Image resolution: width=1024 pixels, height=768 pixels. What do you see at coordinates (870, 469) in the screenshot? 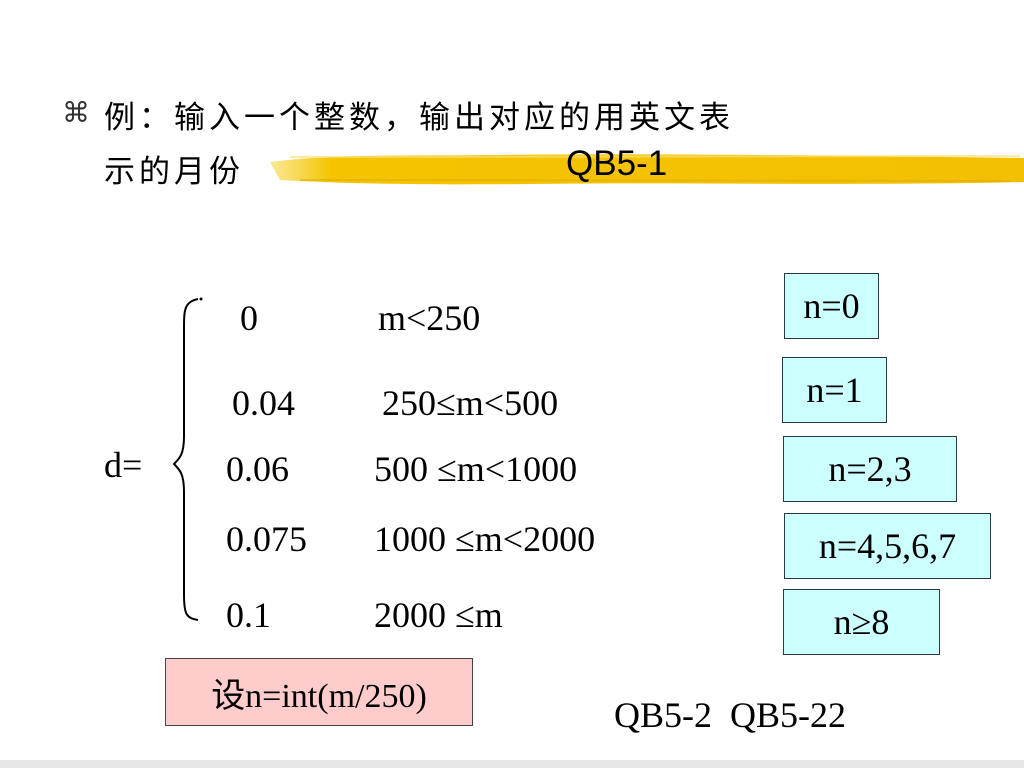
I see `n-box: n=2,3` at bounding box center [870, 469].